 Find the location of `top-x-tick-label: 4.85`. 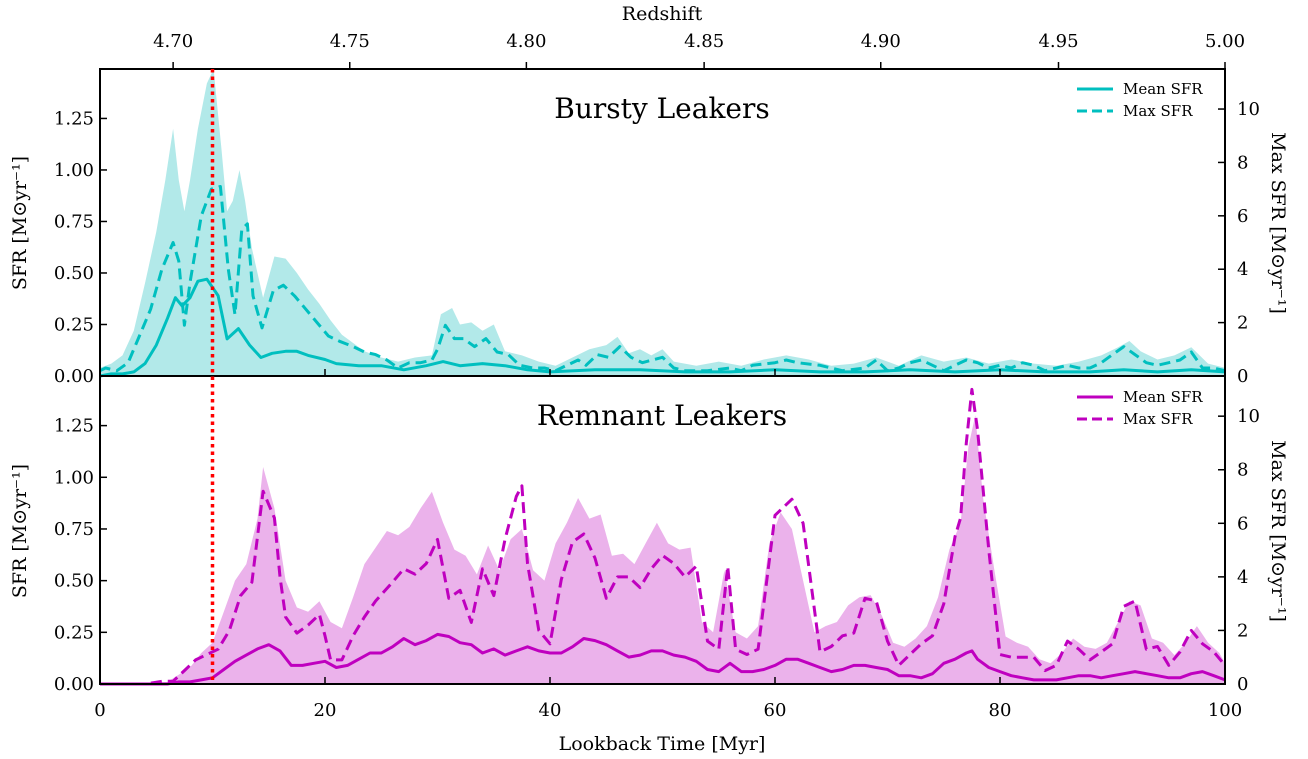

top-x-tick-label: 4.85 is located at coordinates (704, 41).